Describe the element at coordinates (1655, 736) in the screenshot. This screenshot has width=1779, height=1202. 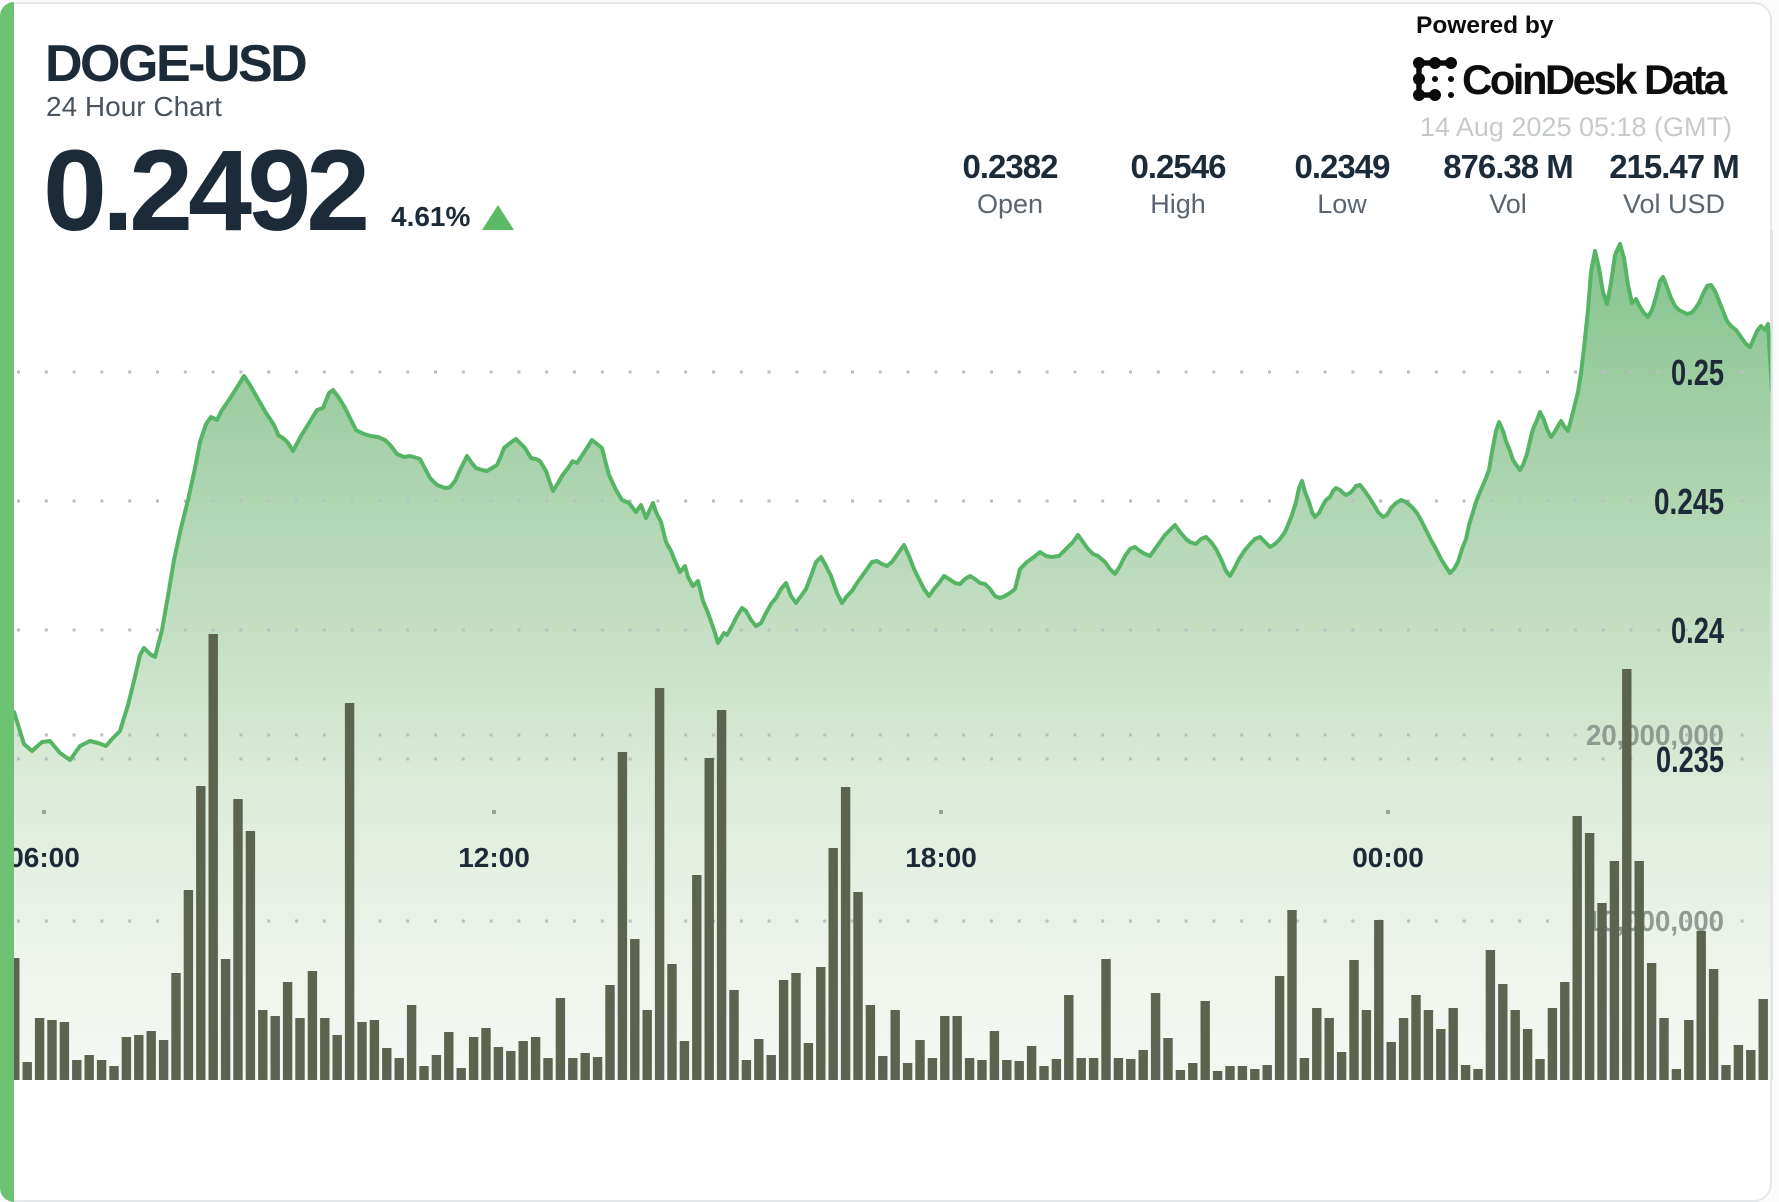
I see `svg-text: 20,000,000` at that location.